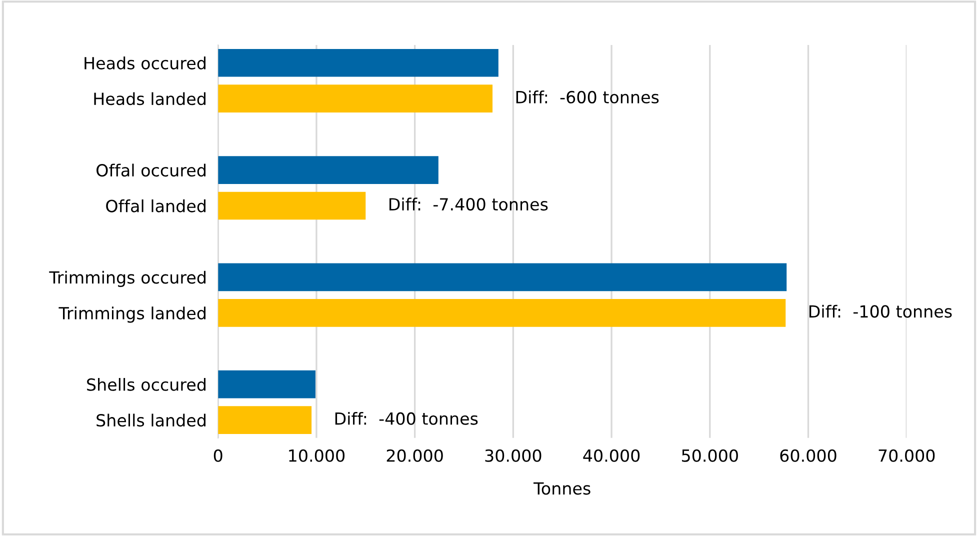  I want to click on x-tick-label: 40.000, so click(611, 455).